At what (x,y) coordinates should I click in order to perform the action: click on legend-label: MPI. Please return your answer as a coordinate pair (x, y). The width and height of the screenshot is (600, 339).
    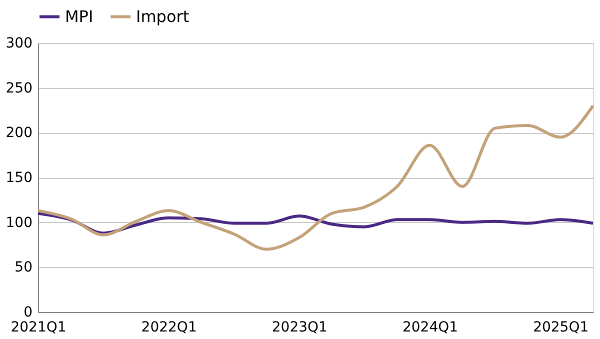
    Looking at the image, I should click on (79, 16).